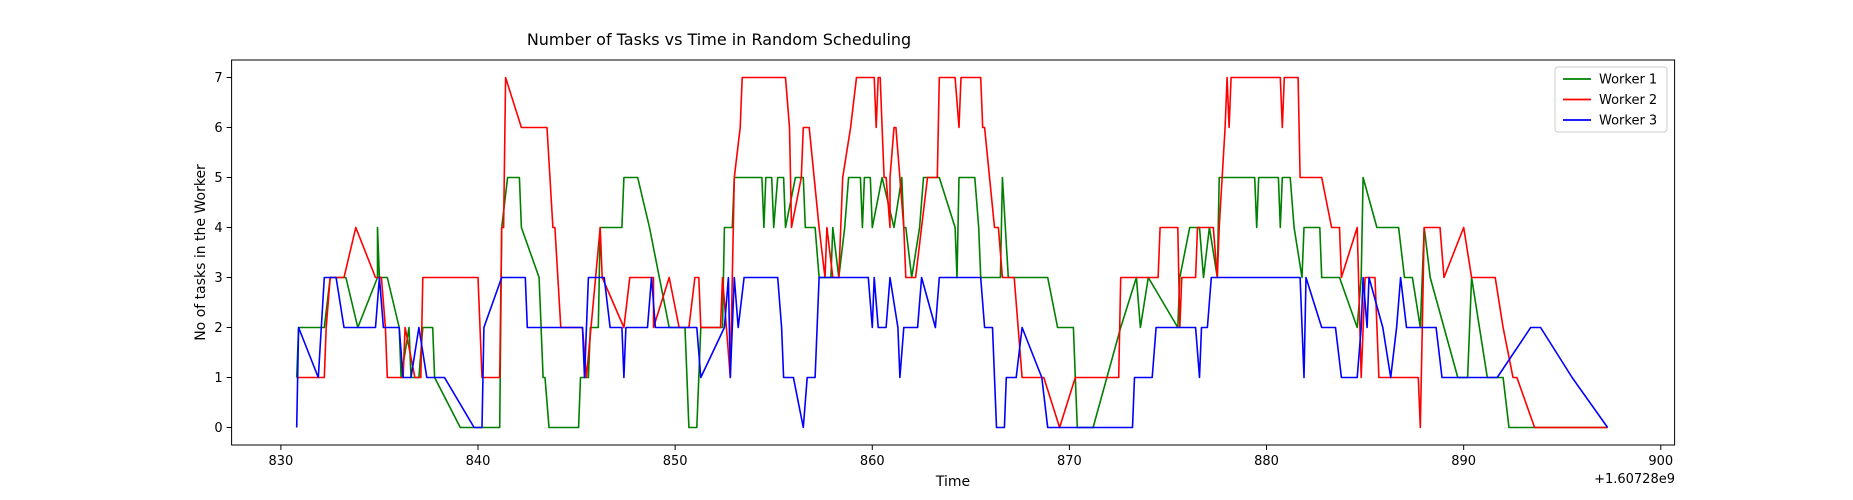 The width and height of the screenshot is (1853, 500). I want to click on y-tick-label: 4, so click(218, 228).